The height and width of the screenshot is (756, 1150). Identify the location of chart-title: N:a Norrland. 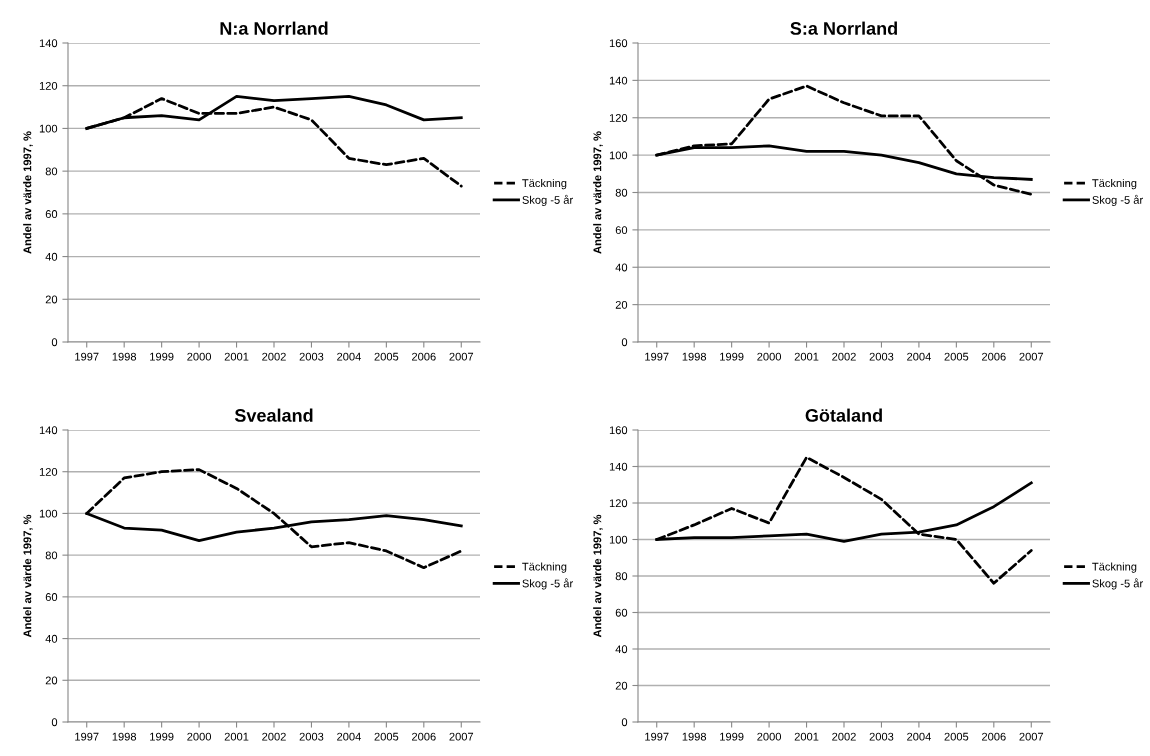
(274, 28).